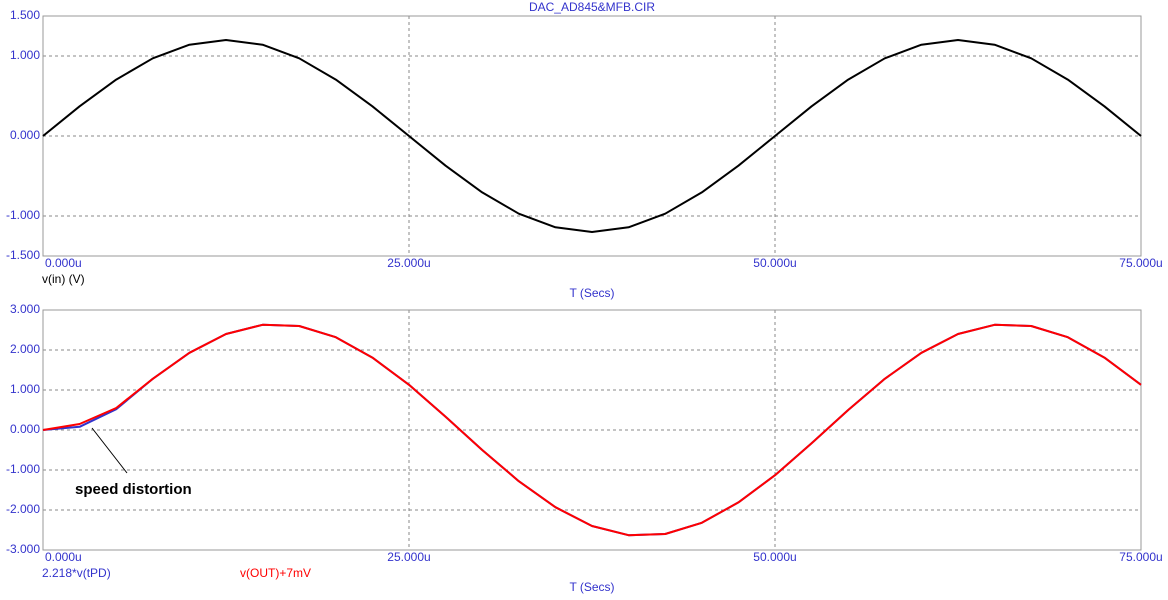 The width and height of the screenshot is (1168, 600). Describe the element at coordinates (109, 450) in the screenshot. I see `annotation-arrow` at that location.